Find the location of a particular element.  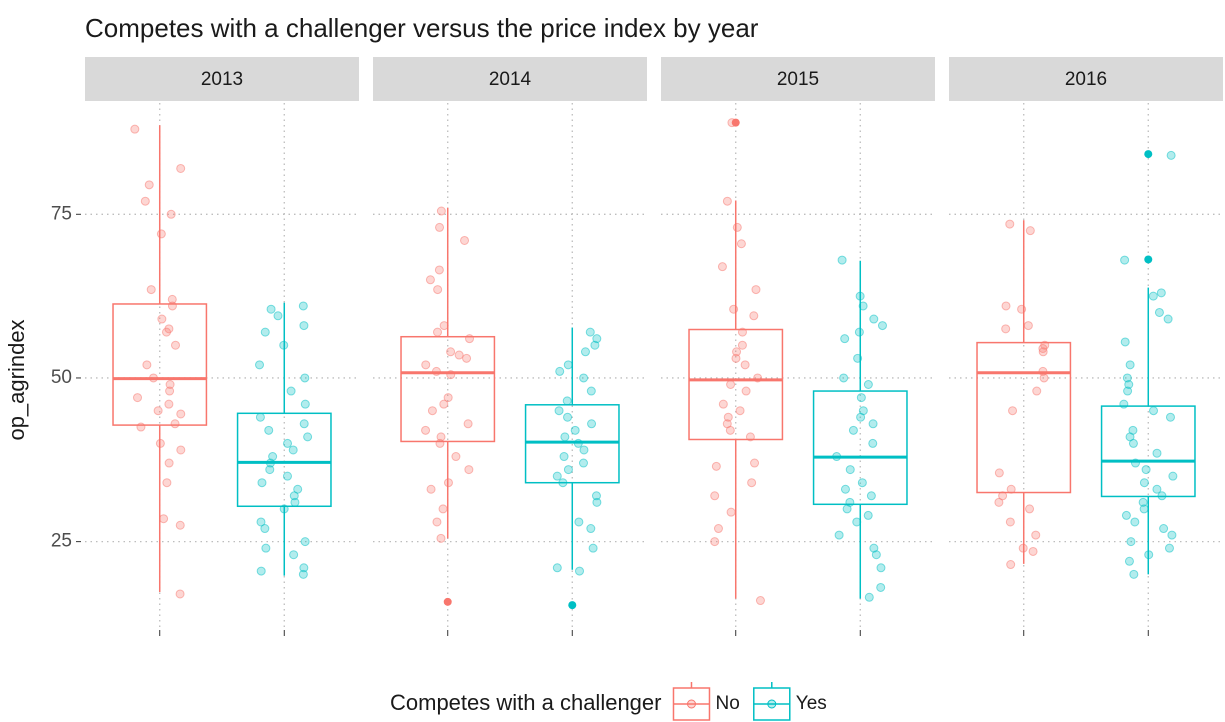

facet-label: 2015 is located at coordinates (798, 79).